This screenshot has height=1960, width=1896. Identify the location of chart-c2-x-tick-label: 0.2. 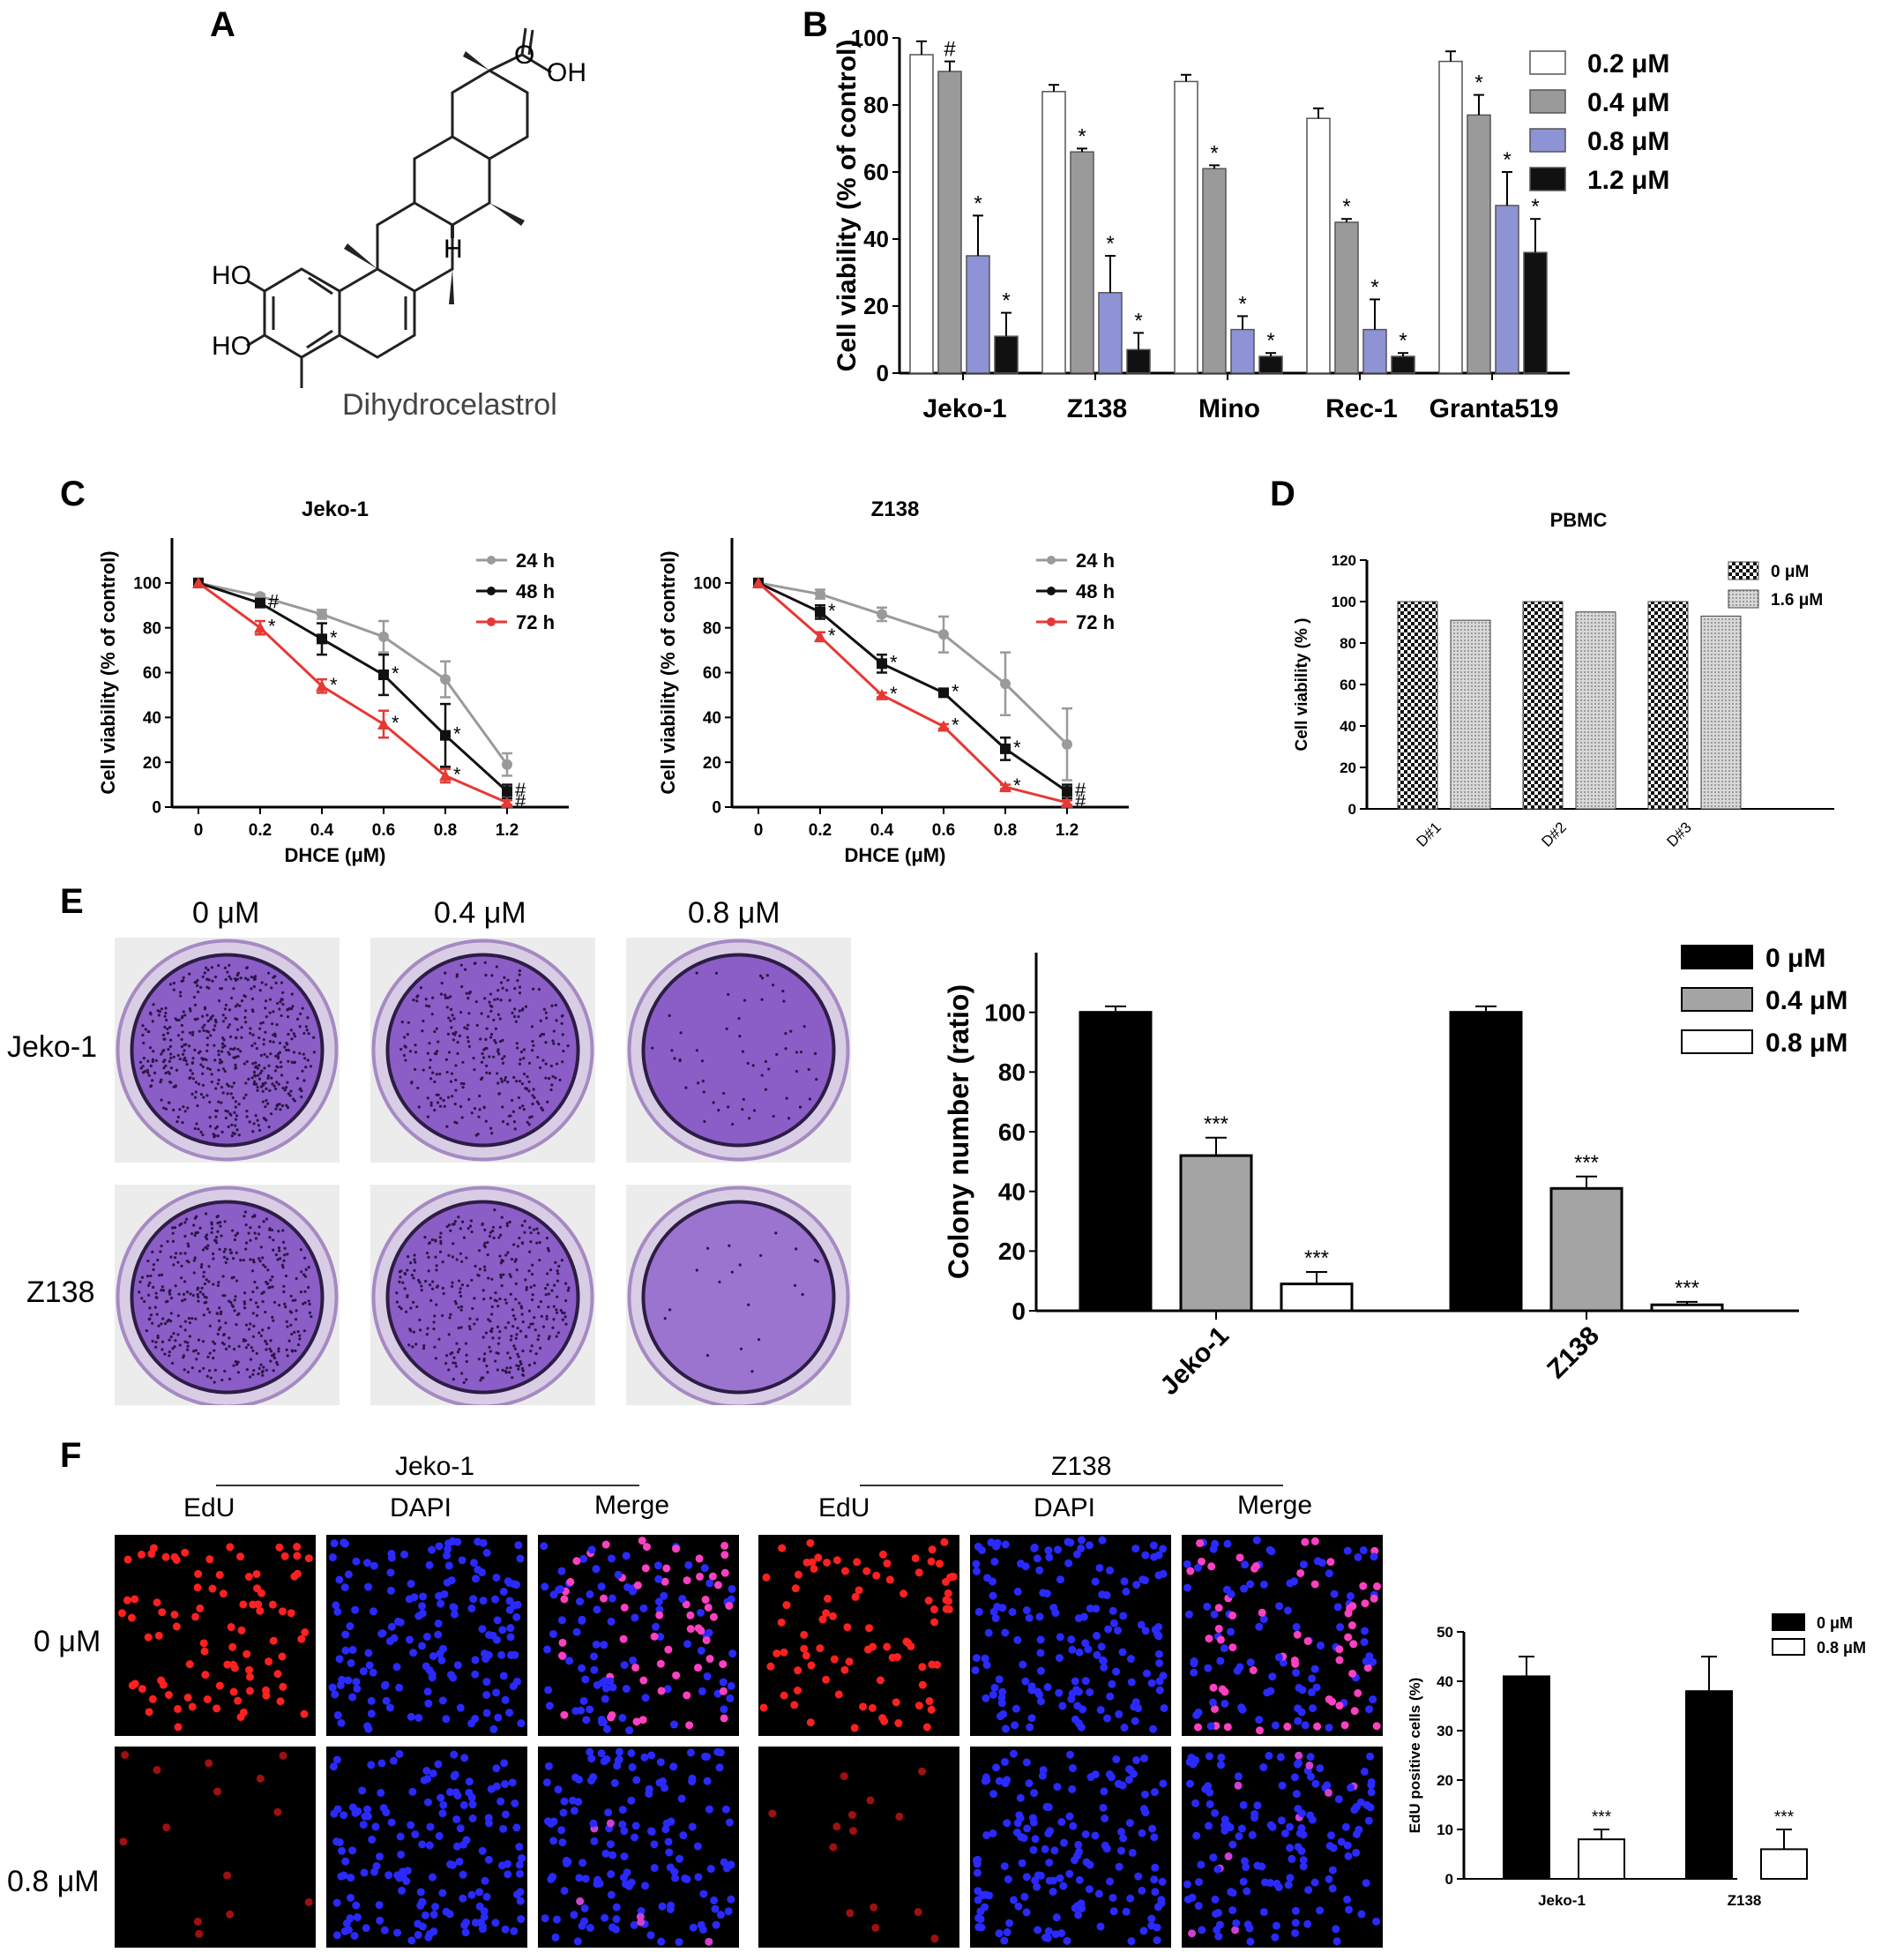
(820, 830).